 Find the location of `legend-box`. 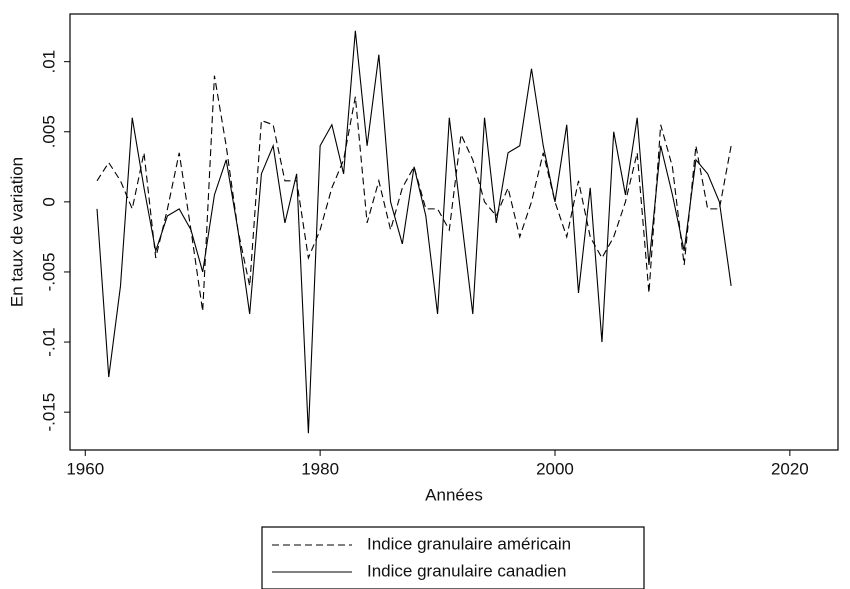

legend-box is located at coordinates (453, 557).